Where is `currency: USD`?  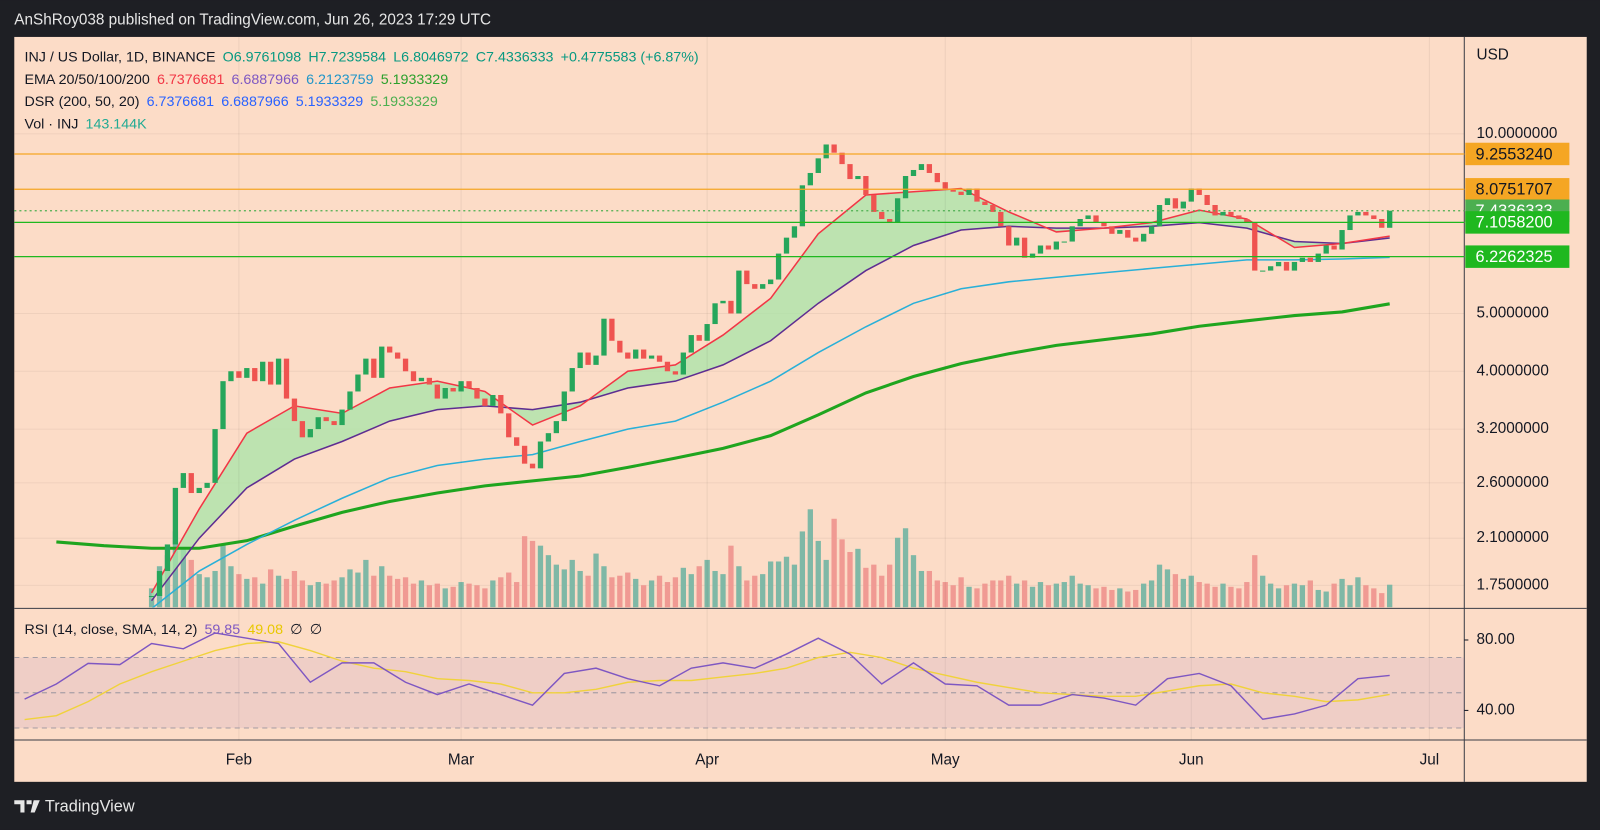
currency: USD is located at coordinates (1493, 54).